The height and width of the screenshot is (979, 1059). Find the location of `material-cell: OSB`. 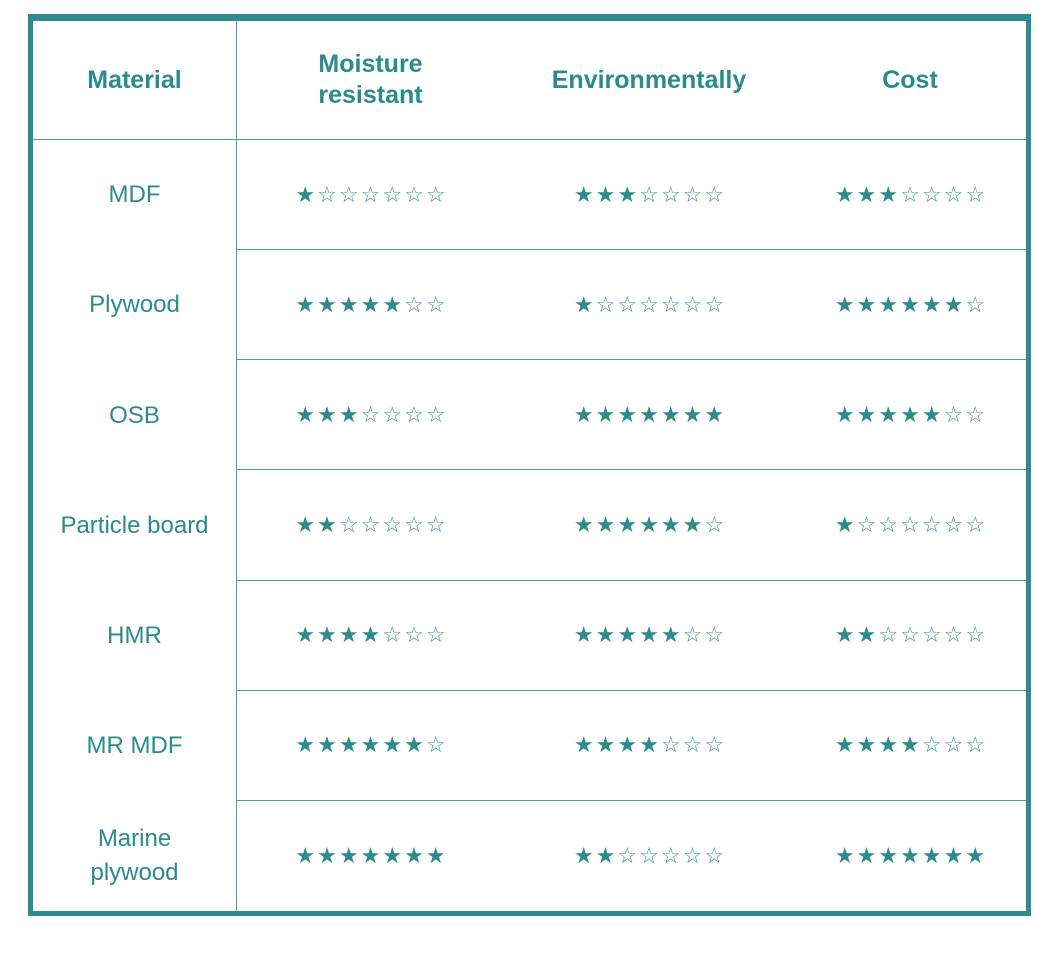

material-cell: OSB is located at coordinates (135, 415).